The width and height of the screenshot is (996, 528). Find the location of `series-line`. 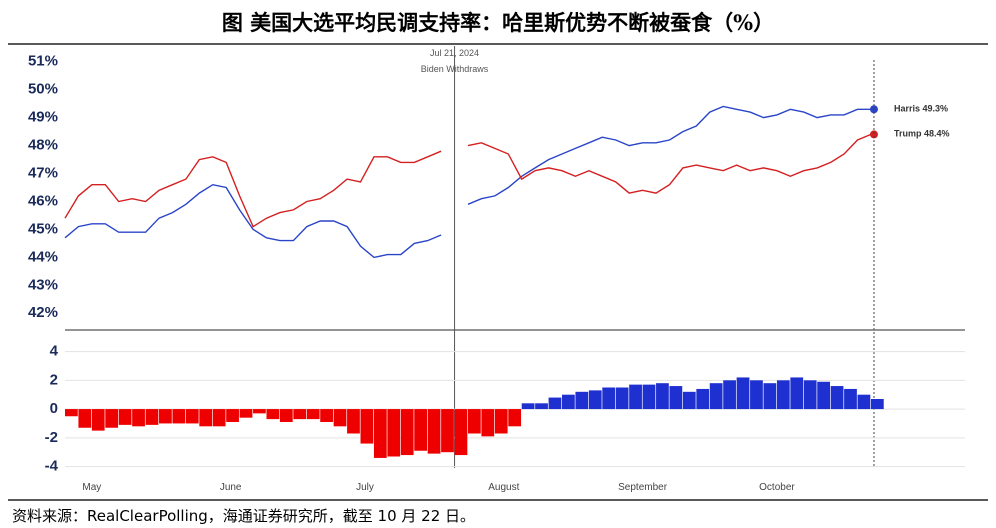

series-line is located at coordinates (468, 180).